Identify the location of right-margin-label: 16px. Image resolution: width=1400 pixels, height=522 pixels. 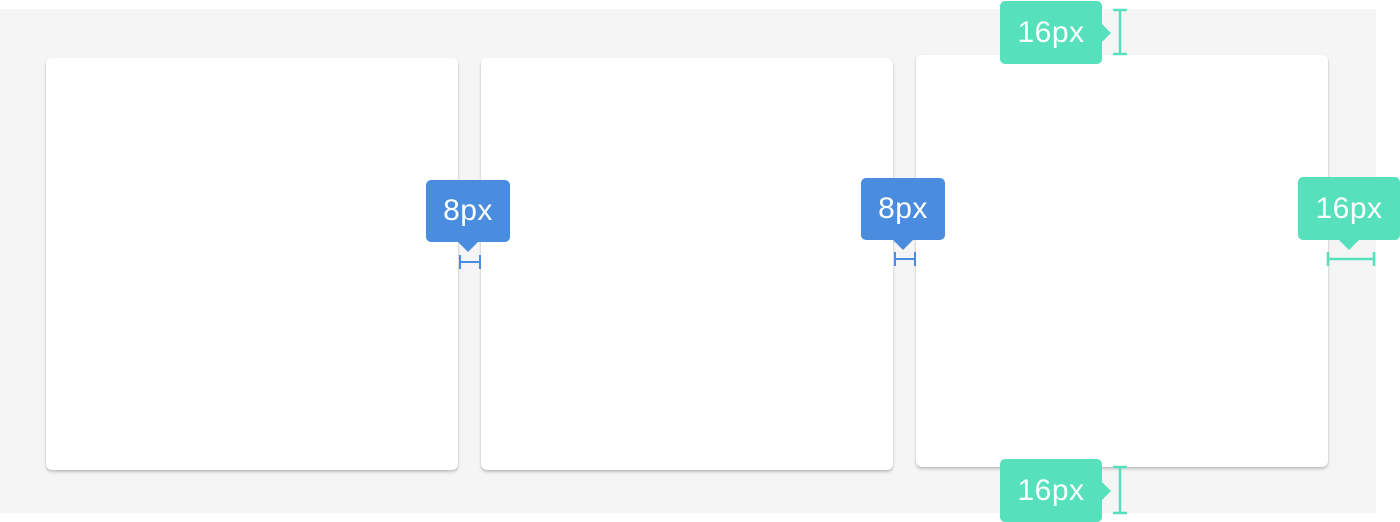
(1349, 213).